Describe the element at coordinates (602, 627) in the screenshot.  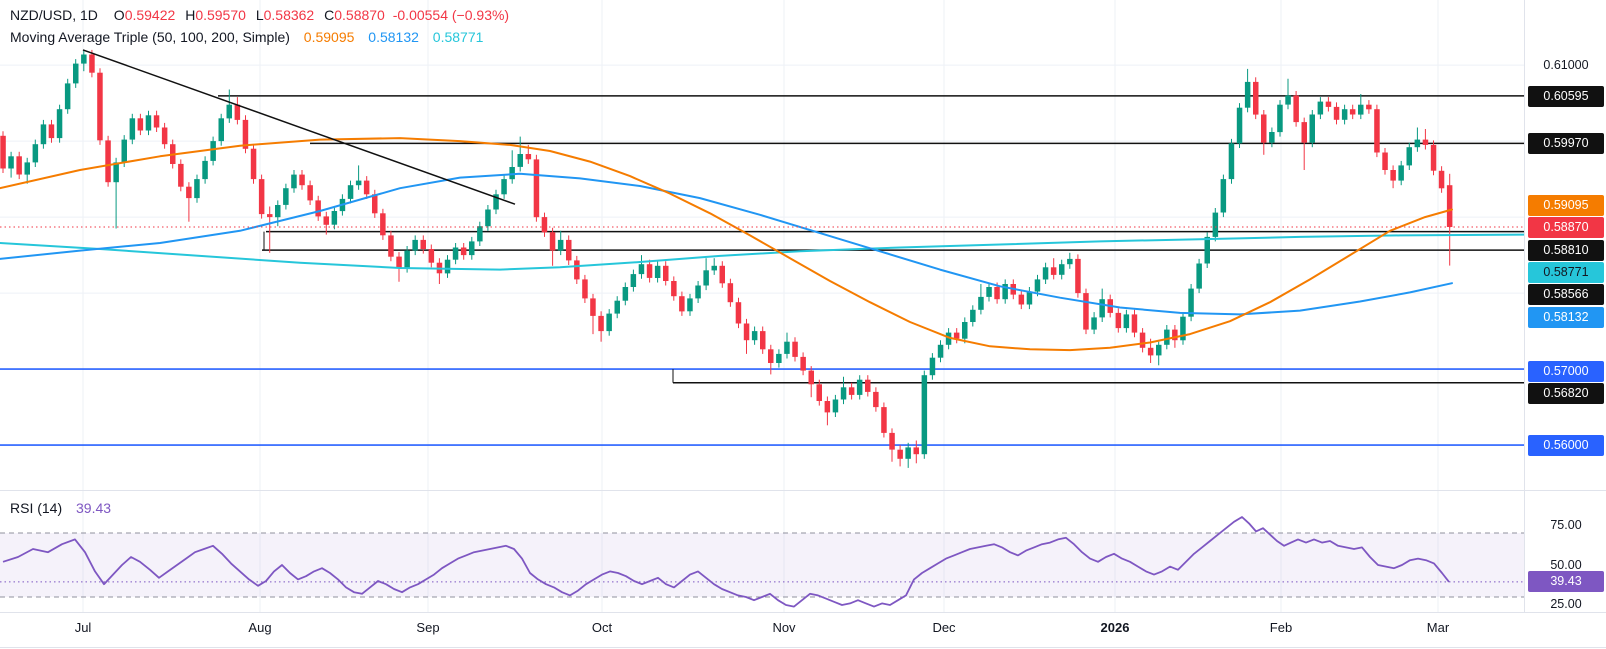
I see `time-axis-label: Oct` at that location.